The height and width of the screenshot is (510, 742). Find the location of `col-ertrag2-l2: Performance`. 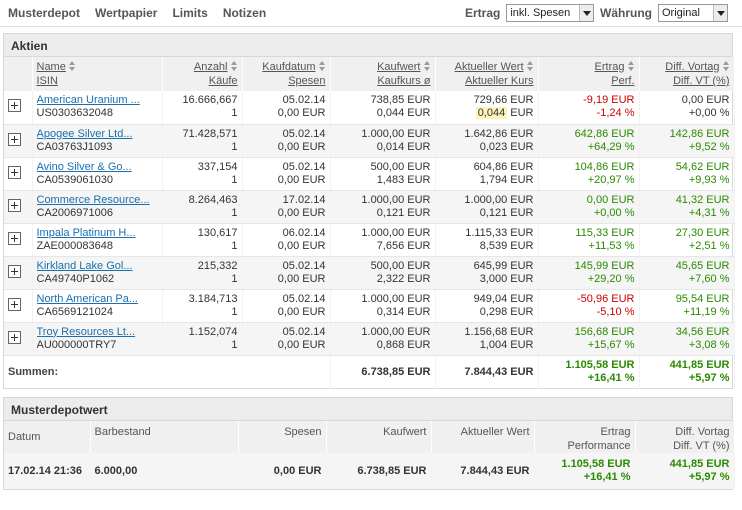

col-ertrag2-l2: Performance is located at coordinates (599, 446).